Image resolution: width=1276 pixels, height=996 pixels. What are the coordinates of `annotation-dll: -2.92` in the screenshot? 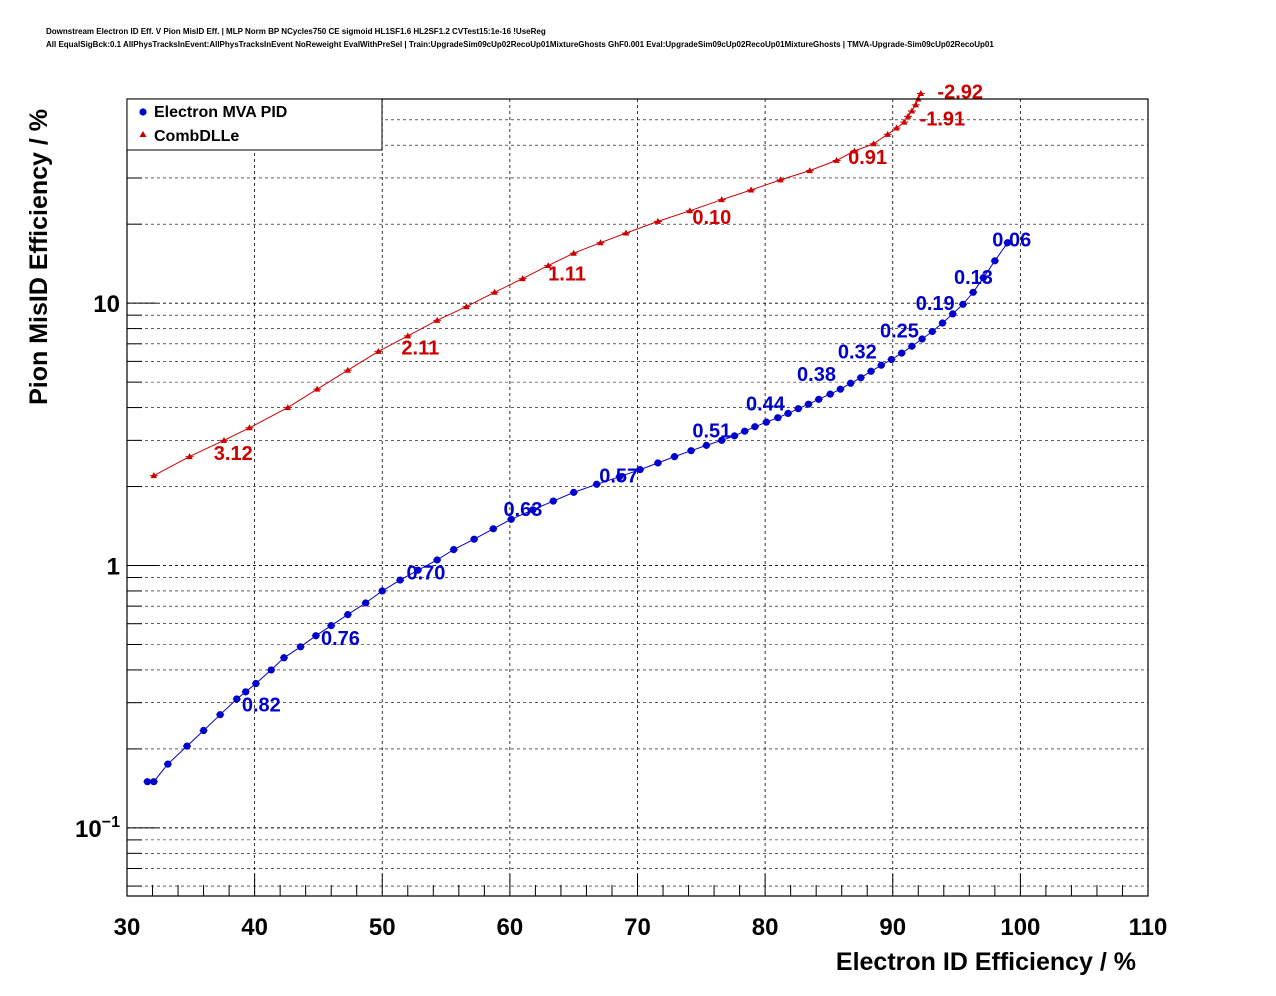 It's located at (960, 93).